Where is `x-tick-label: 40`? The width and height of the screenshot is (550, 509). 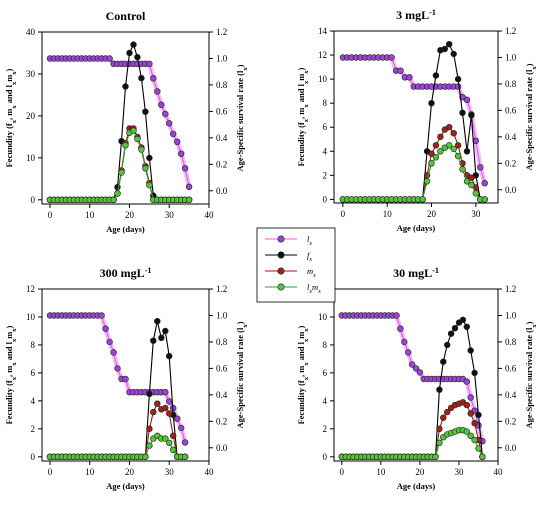 x-tick-label: 40 is located at coordinates (499, 472).